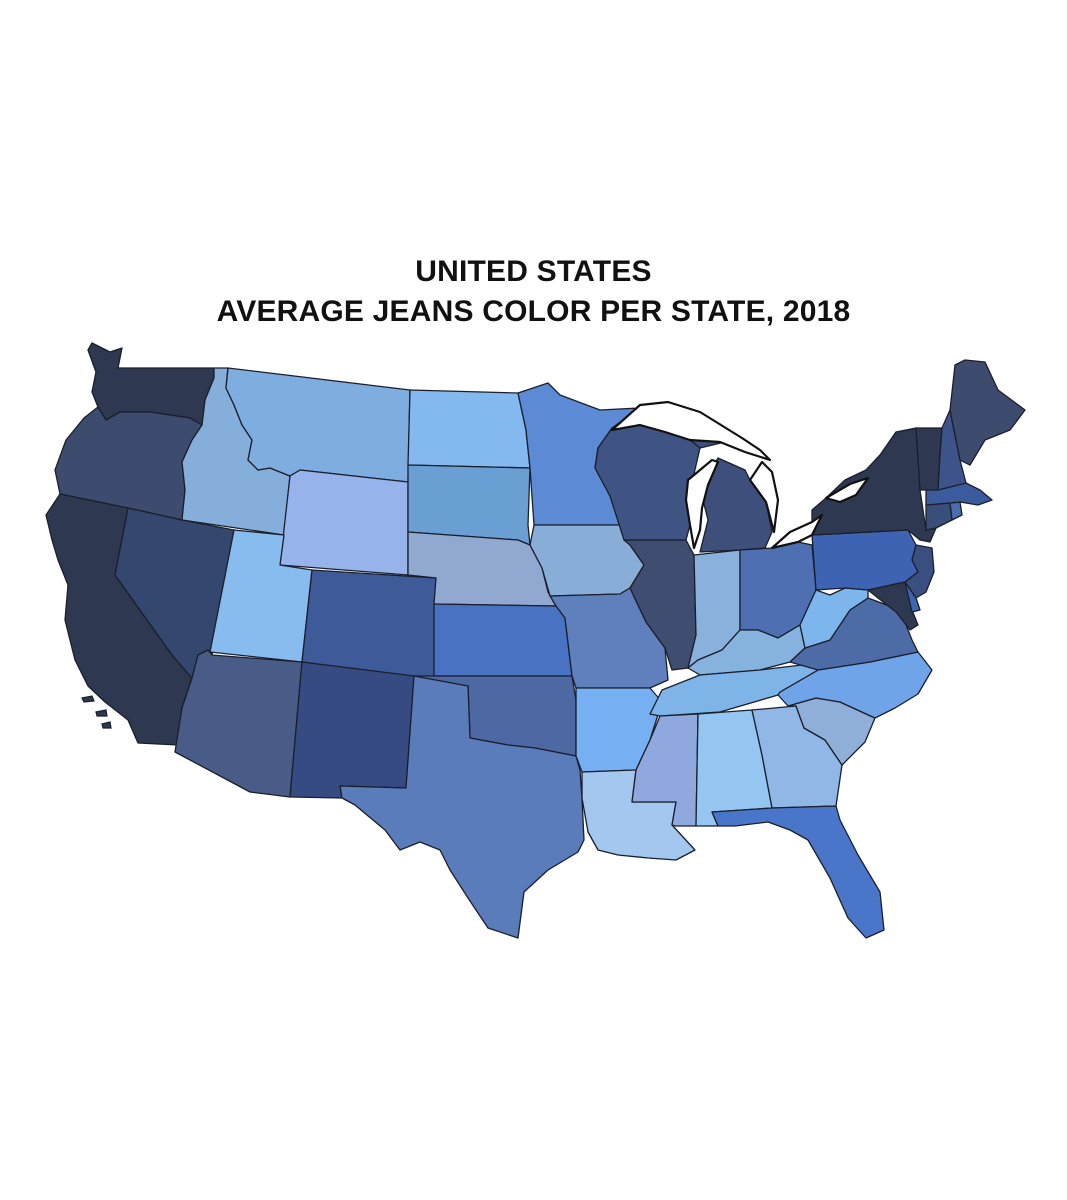 The image size is (1067, 1200). What do you see at coordinates (238, 723) in the screenshot?
I see `state-AZ` at bounding box center [238, 723].